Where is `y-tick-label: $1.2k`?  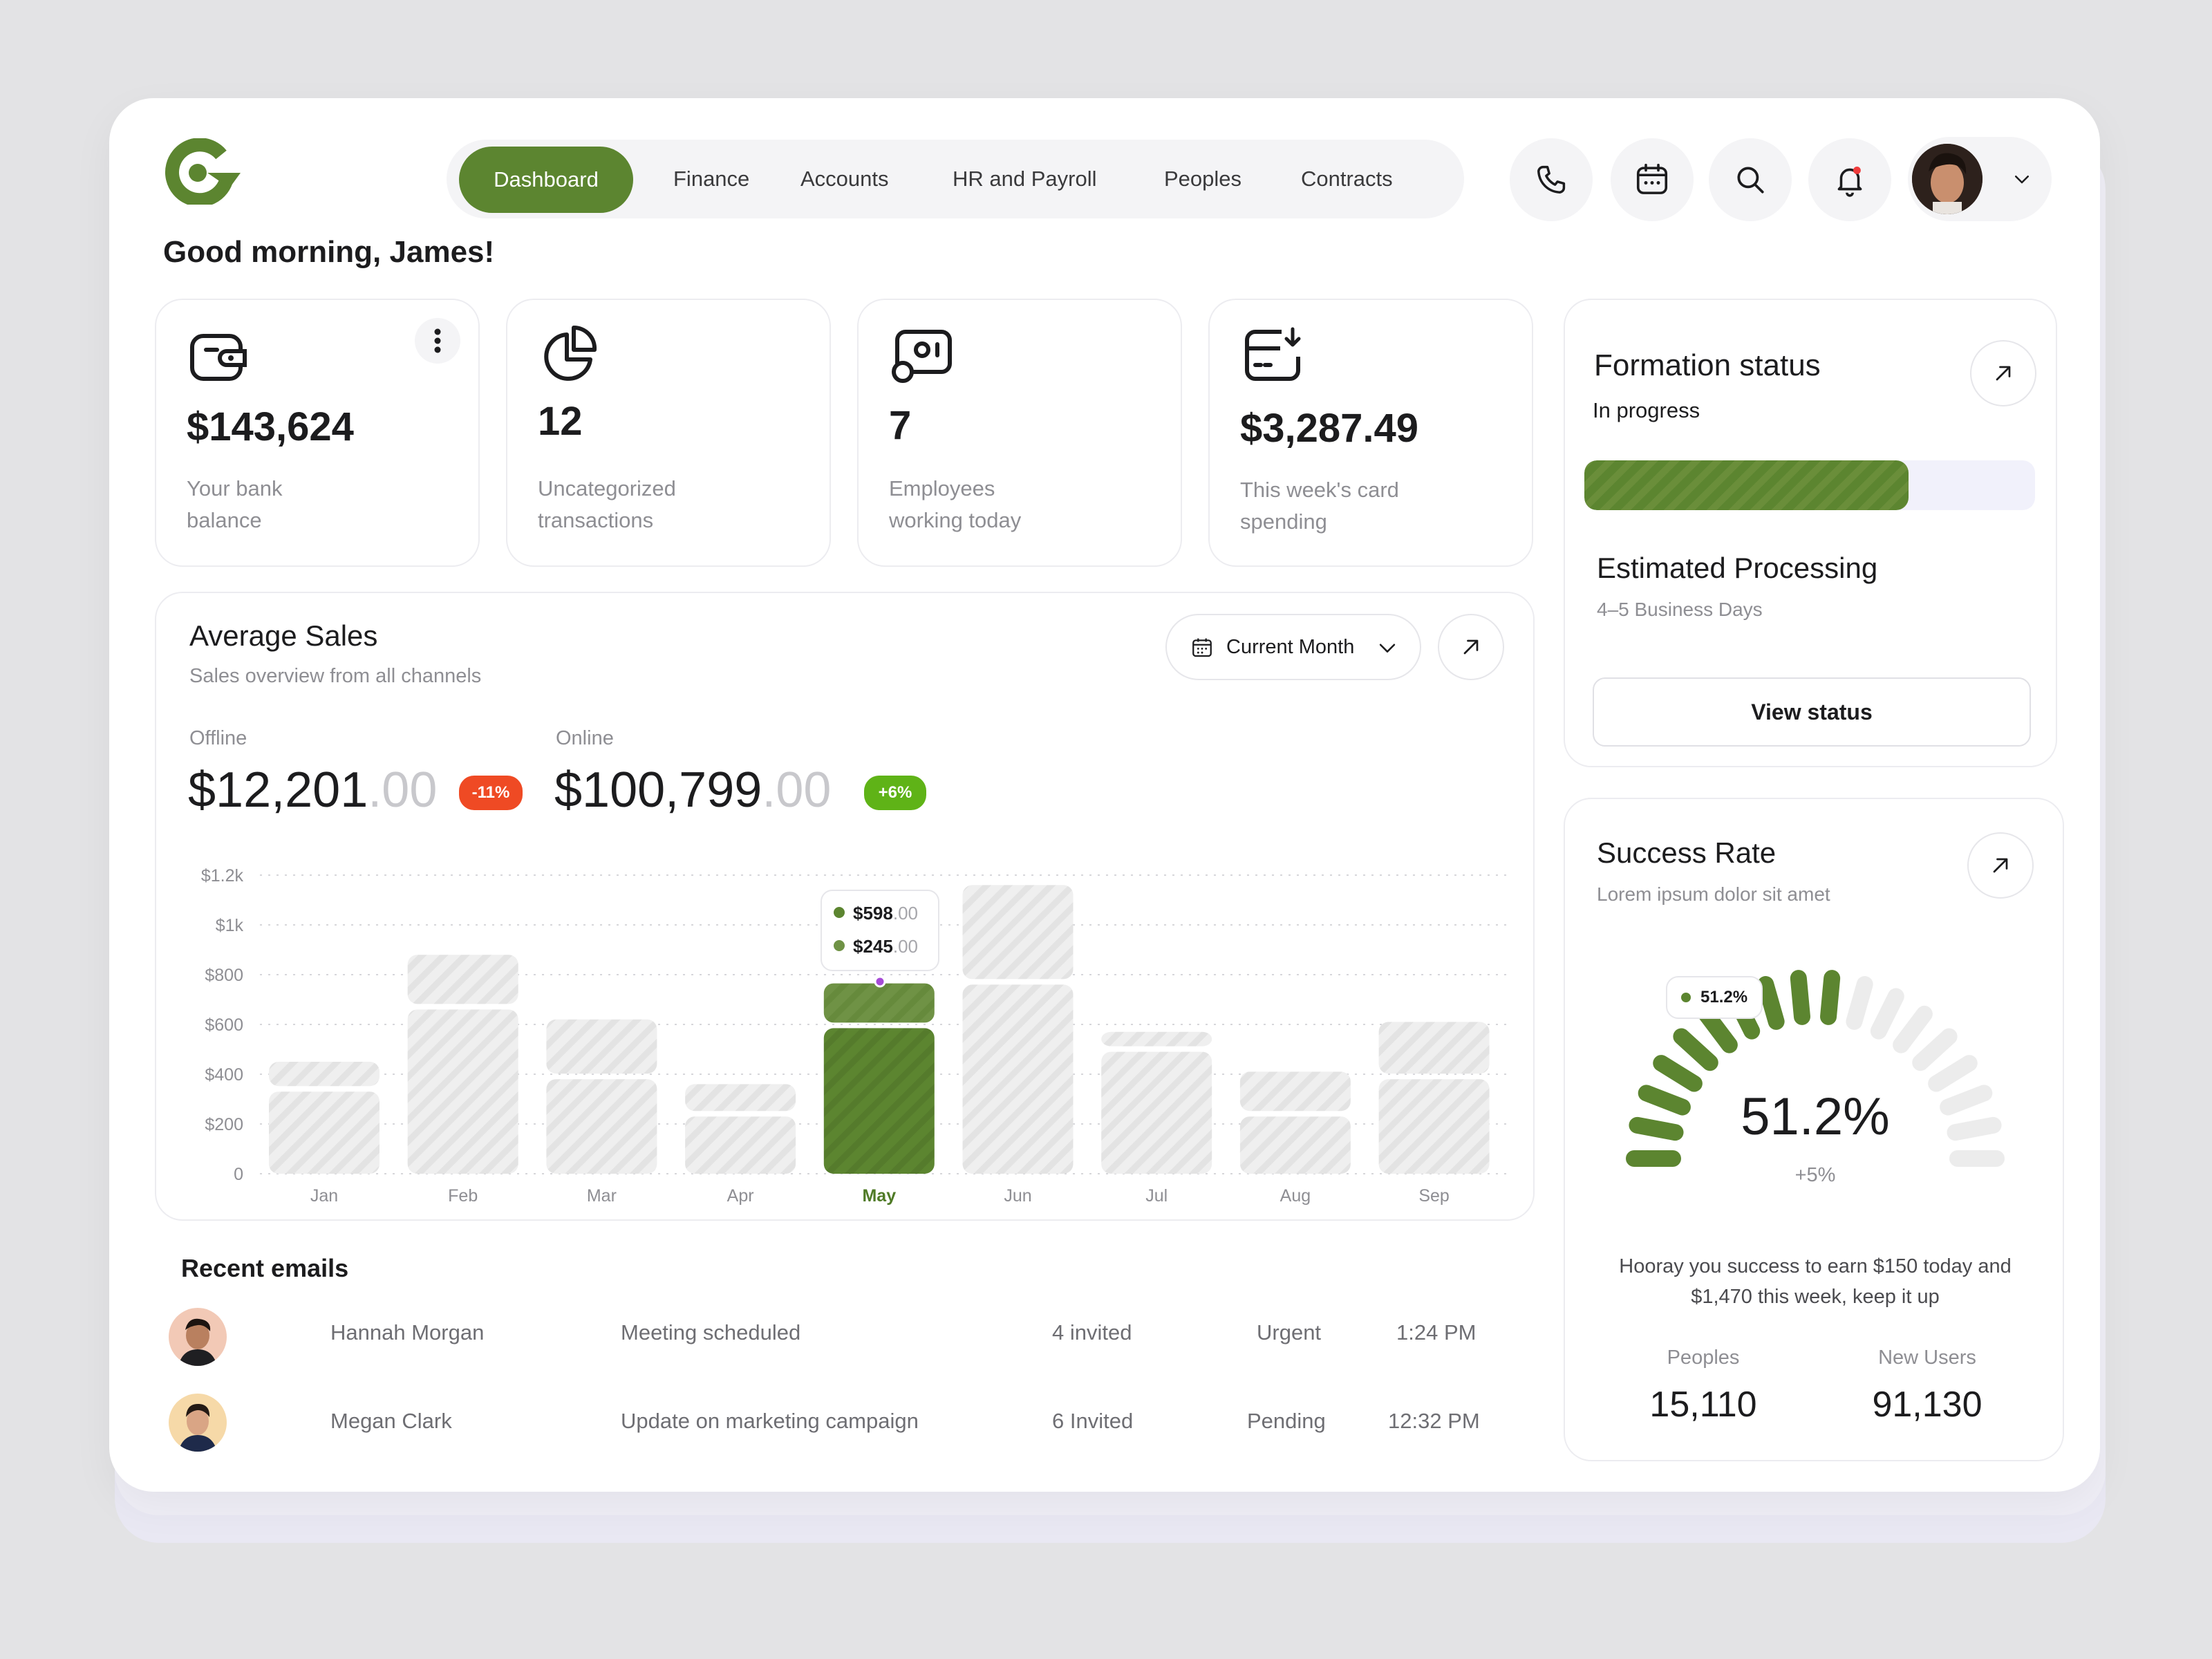
y-tick-label: $1.2k is located at coordinates (222, 875).